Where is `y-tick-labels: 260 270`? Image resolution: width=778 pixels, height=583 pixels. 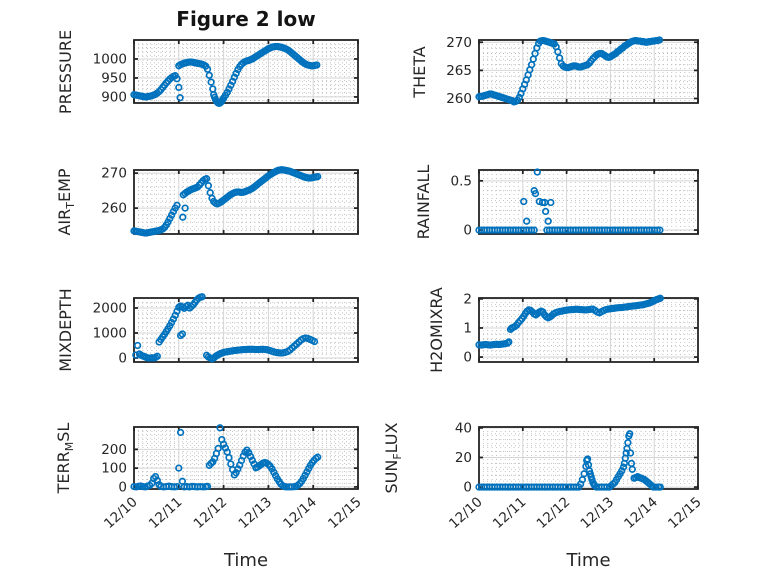
y-tick-labels: 260 270 is located at coordinates (114, 191).